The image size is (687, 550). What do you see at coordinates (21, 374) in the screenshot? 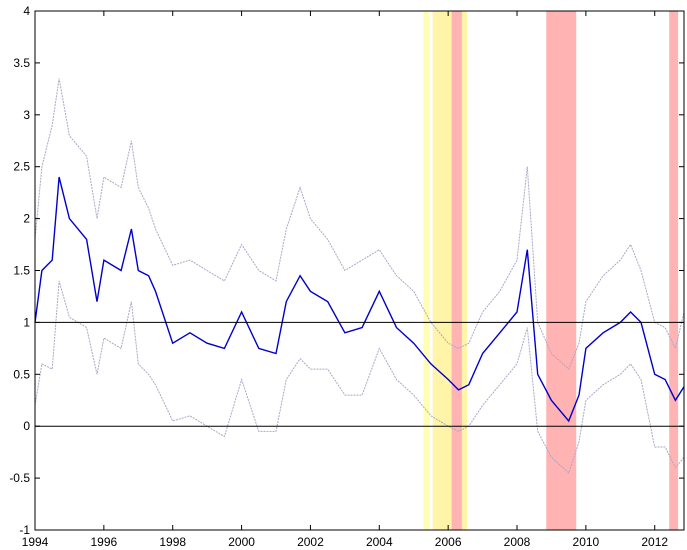
I see `y-tick-label-3: 0.5` at bounding box center [21, 374].